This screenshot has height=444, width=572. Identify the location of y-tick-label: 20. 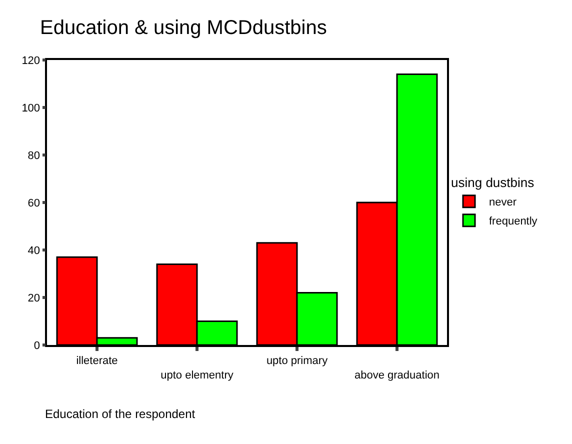
(34, 298).